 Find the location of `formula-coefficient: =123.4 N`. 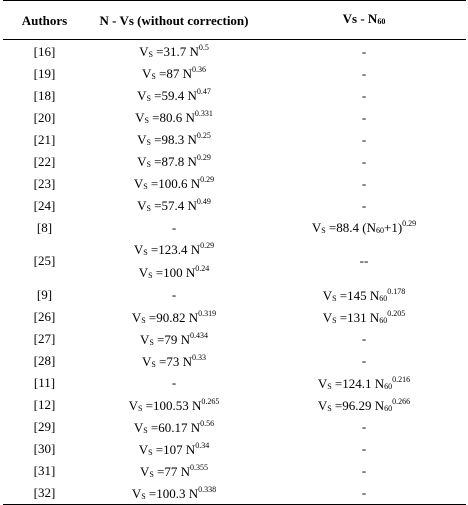

formula-coefficient: =123.4 N is located at coordinates (174, 249).